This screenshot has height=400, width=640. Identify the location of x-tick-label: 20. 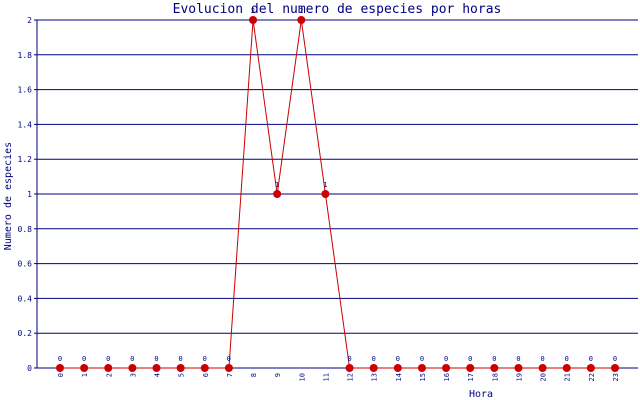
(544, 377).